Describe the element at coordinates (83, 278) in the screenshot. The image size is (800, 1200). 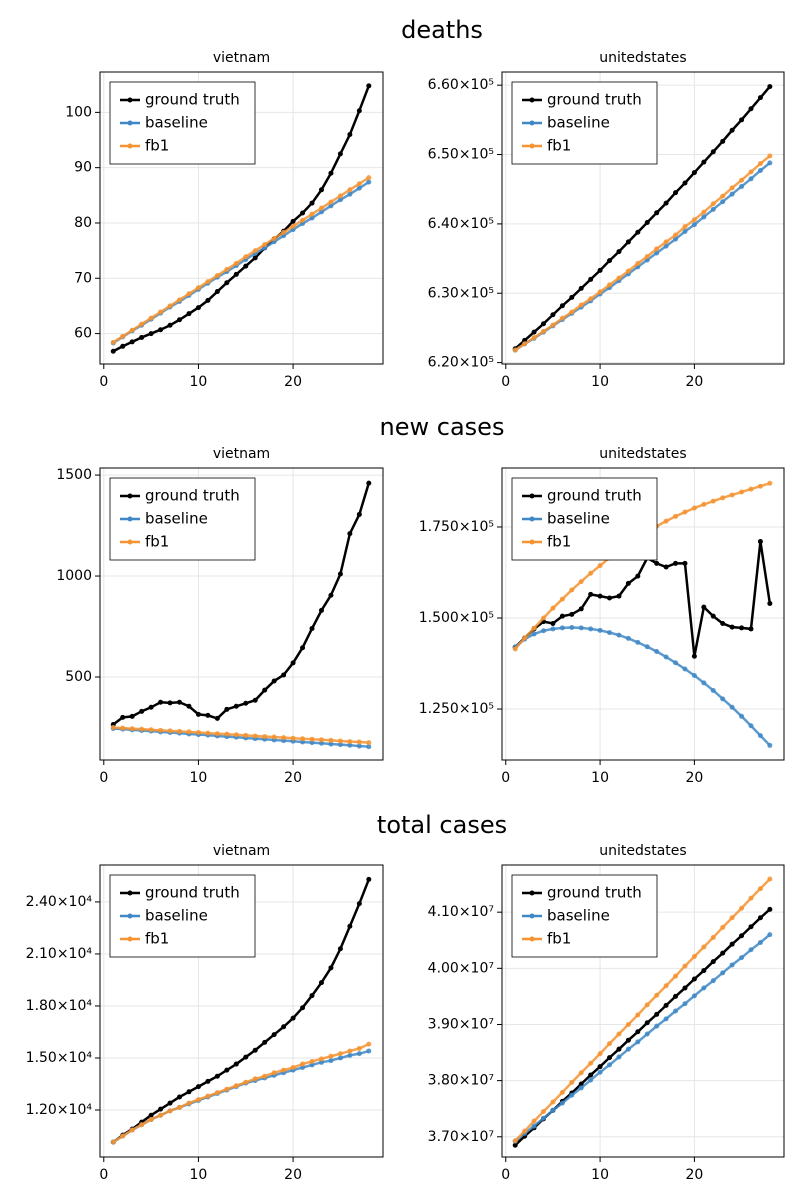
I see `y-tick-label: 70` at that location.